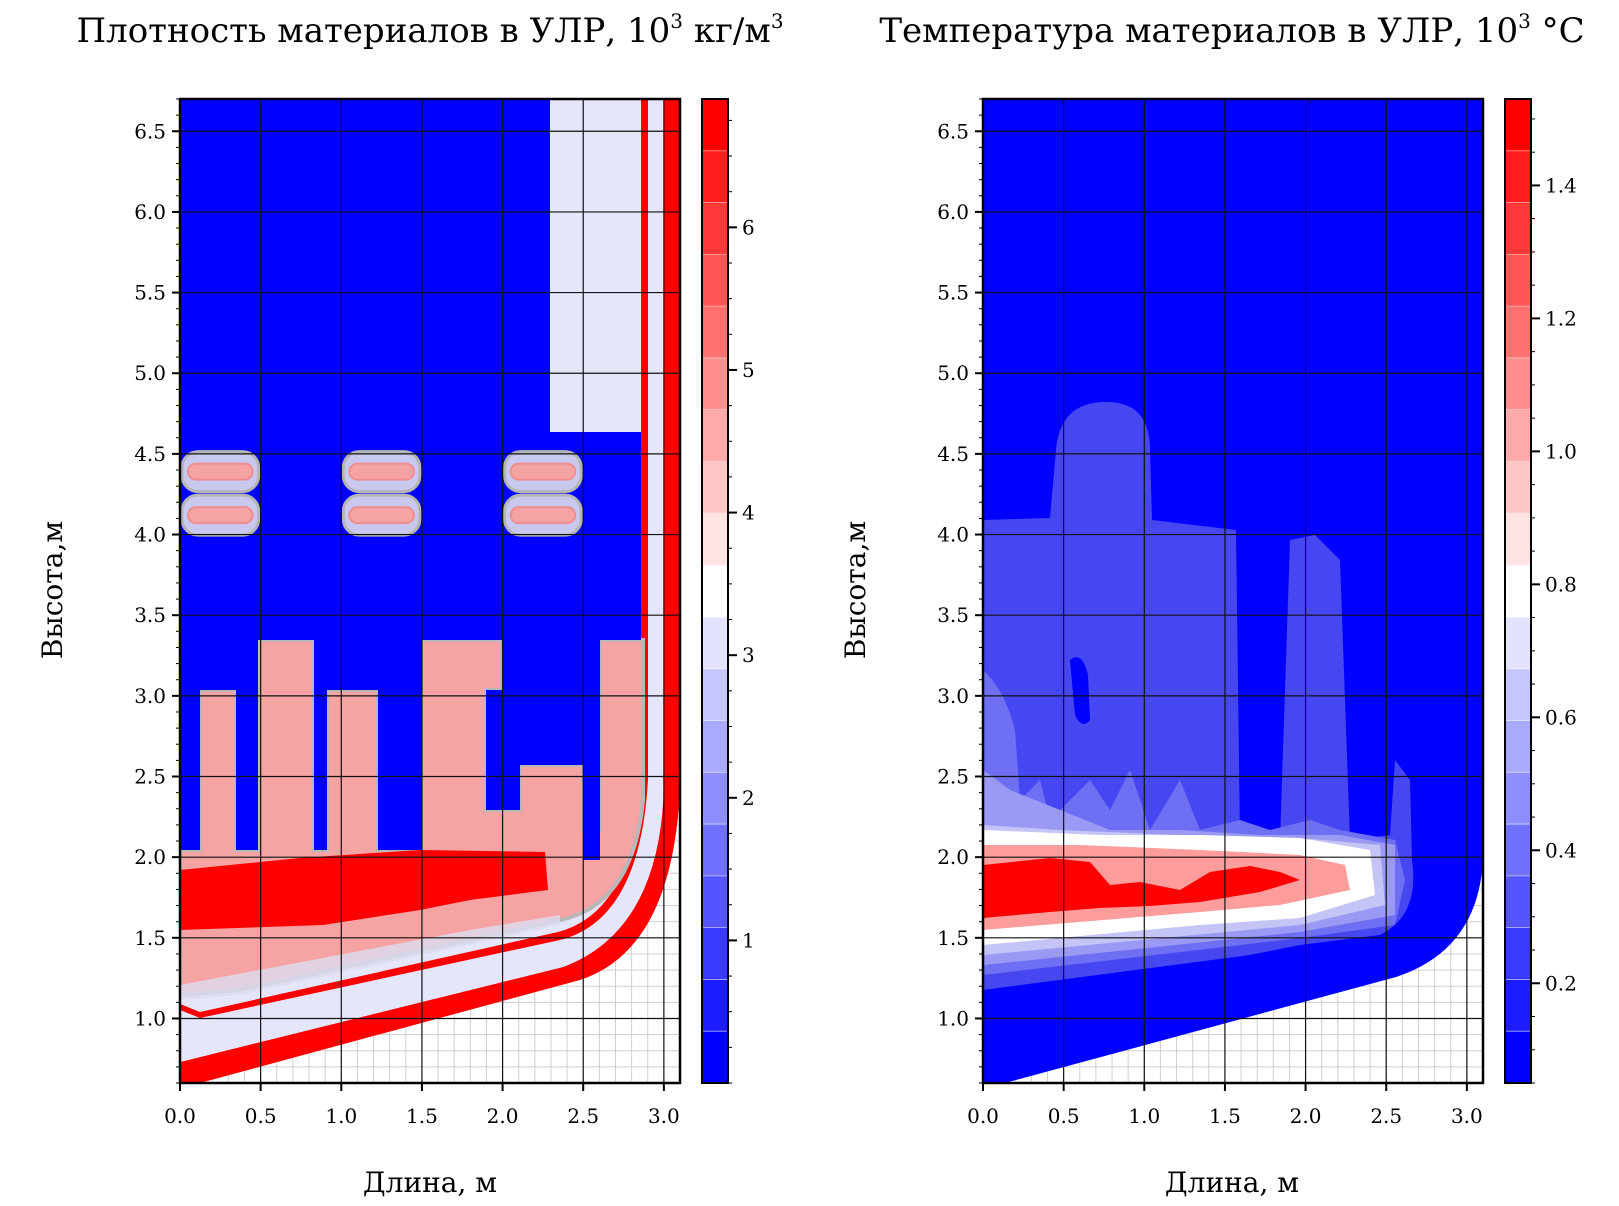 The width and height of the screenshot is (1619, 1206). I want to click on temperature-colorbar-tick-label: 0.4, so click(1561, 850).